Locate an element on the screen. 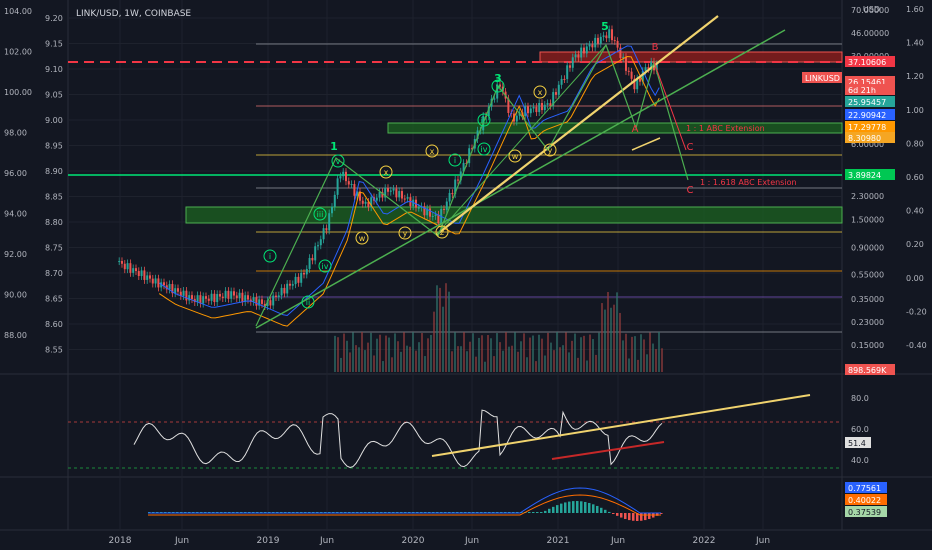 The image size is (932, 550). price-label-text: 6d 21h is located at coordinates (862, 90).